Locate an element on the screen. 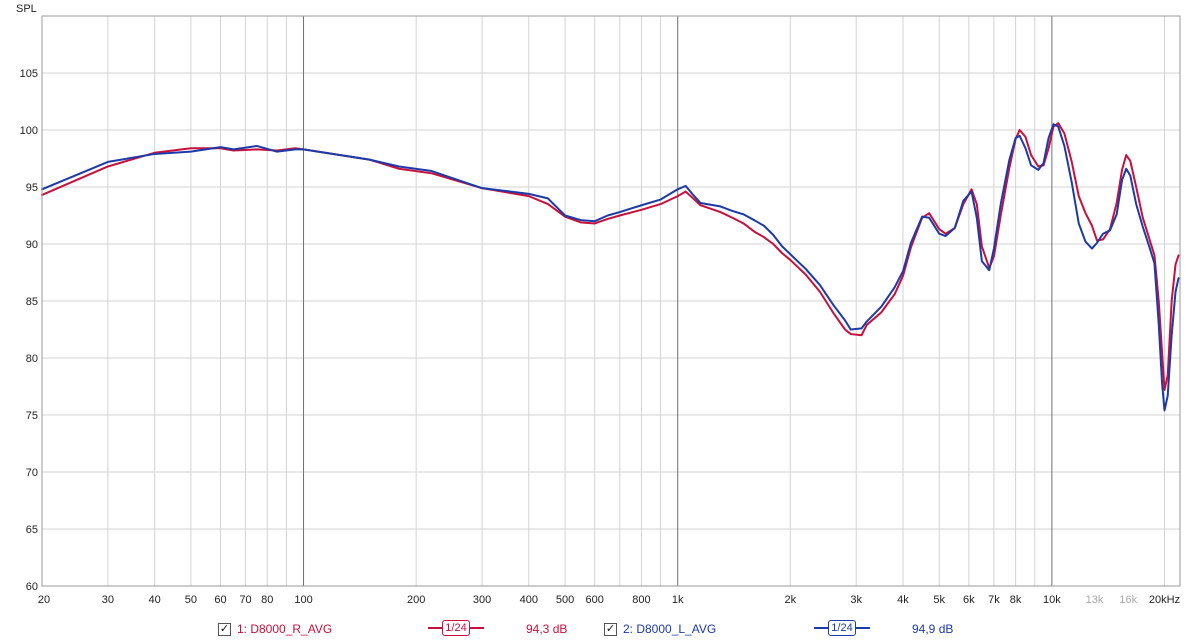 This screenshot has width=1200, height=643. average-level-2: 94,9 dB is located at coordinates (933, 629).